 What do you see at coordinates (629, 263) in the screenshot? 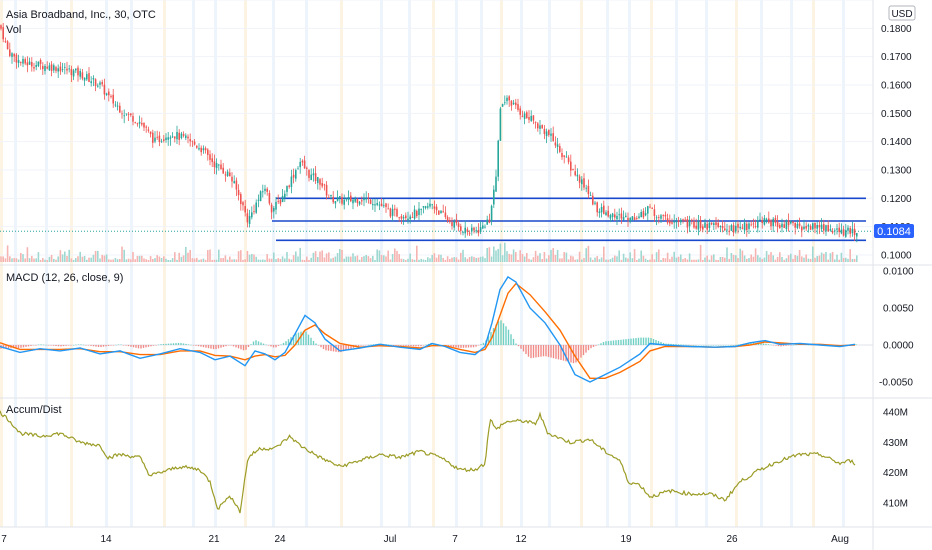
I see `session-band` at bounding box center [629, 263].